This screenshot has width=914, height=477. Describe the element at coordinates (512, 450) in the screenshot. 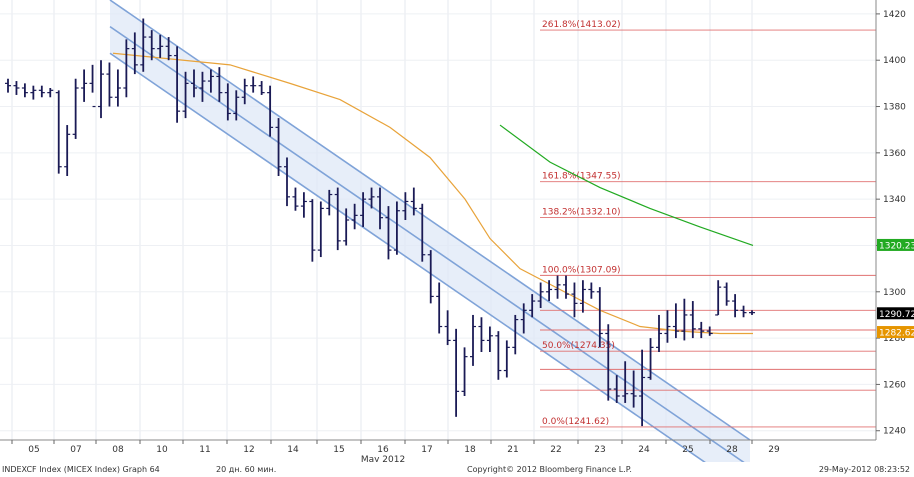

I see `x-tick-label: 21` at that location.